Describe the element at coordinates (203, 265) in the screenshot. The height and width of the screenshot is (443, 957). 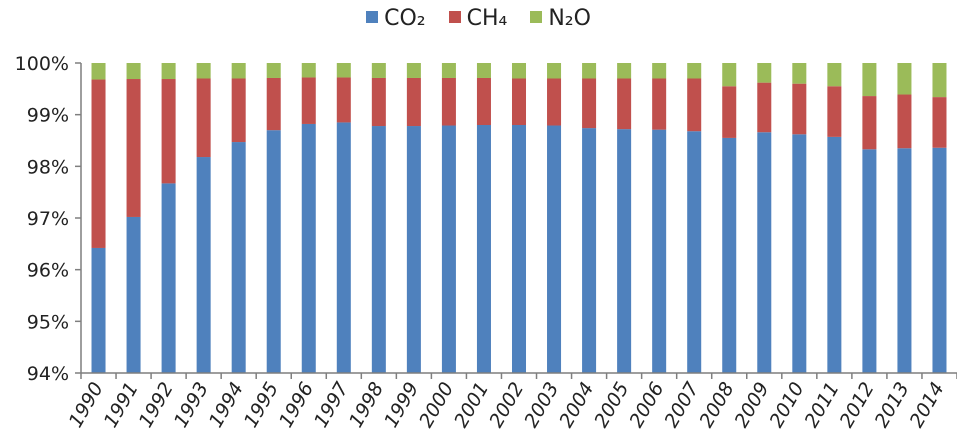
I see `bar-segment-co2-1993` at that location.